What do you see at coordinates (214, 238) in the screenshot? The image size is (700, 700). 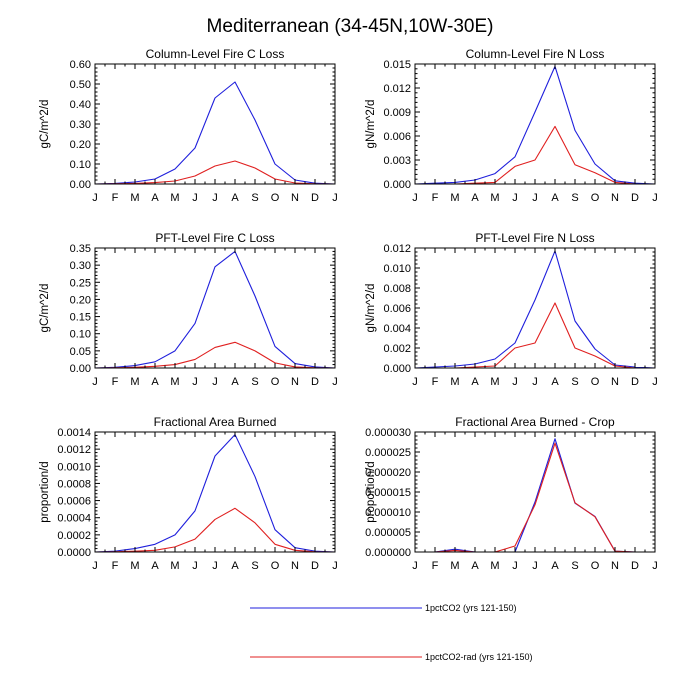 I see `panel-title: PFT-Level Fire C Loss` at bounding box center [214, 238].